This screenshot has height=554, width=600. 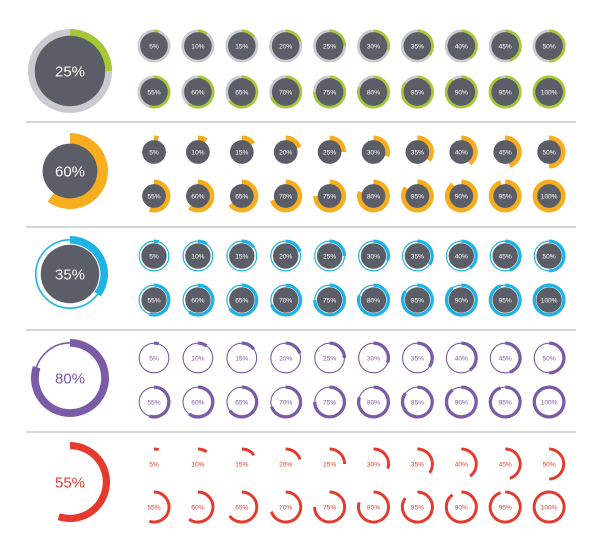 What do you see at coordinates (242, 46) in the screenshot?
I see `small-indicator: 15%` at bounding box center [242, 46].